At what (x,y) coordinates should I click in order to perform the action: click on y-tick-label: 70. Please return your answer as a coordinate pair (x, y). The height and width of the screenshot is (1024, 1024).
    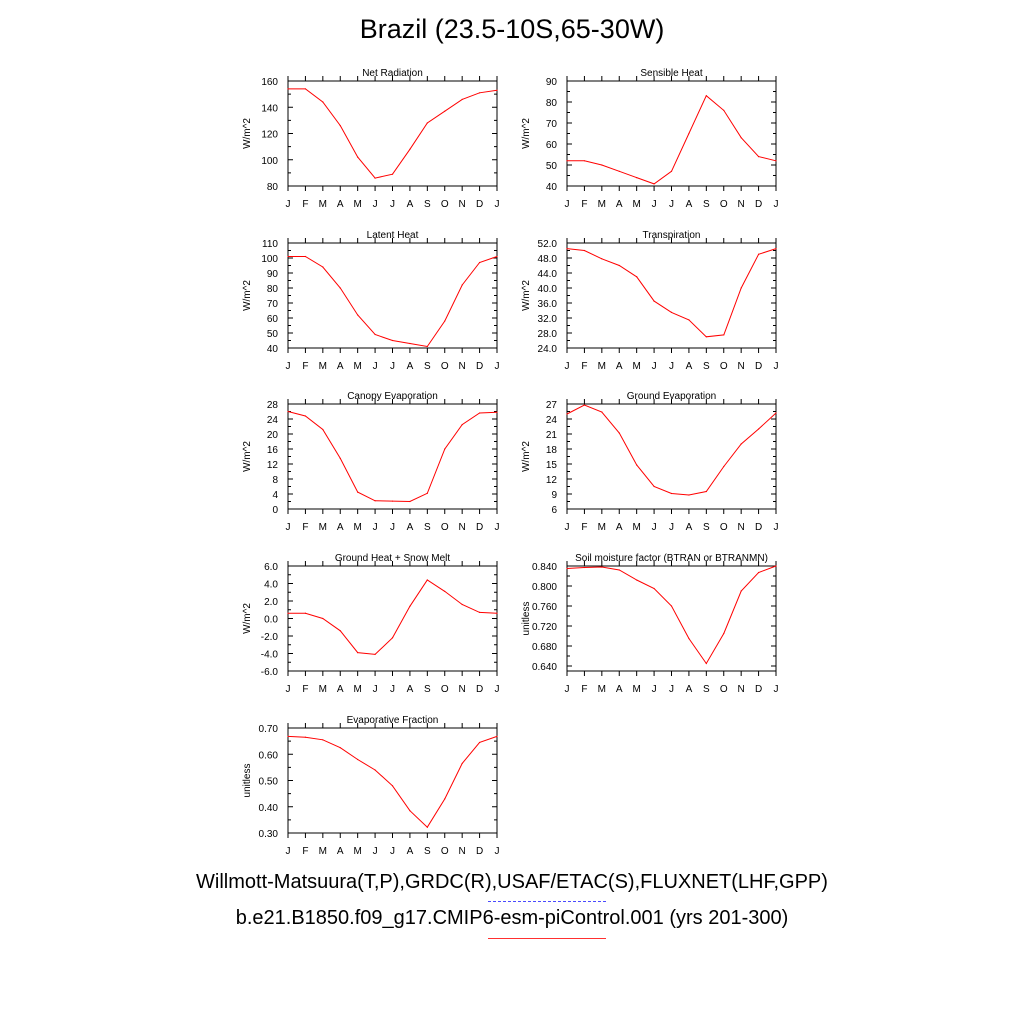
    Looking at the image, I should click on (273, 304).